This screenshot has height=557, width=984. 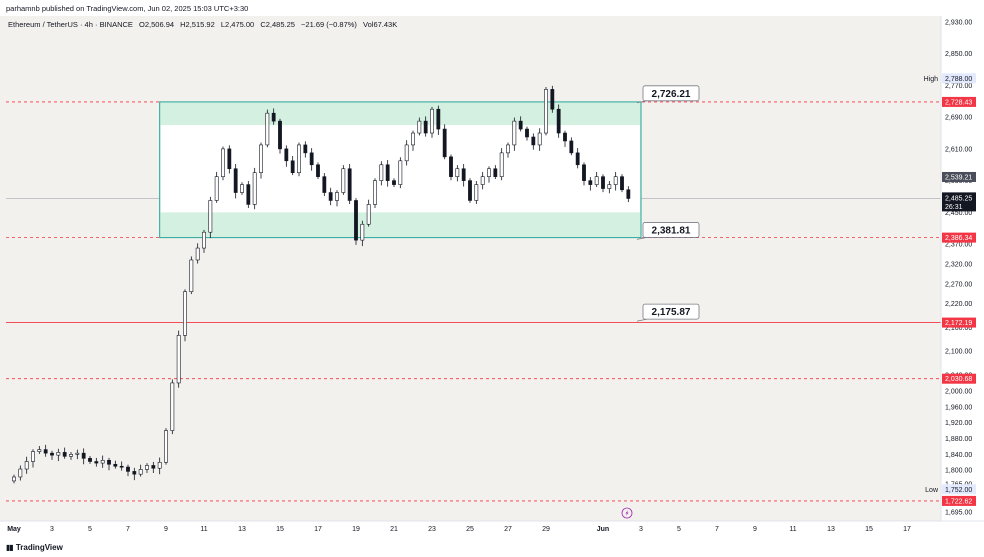 I want to click on x-tick-label-12: 25, so click(x=470, y=529).